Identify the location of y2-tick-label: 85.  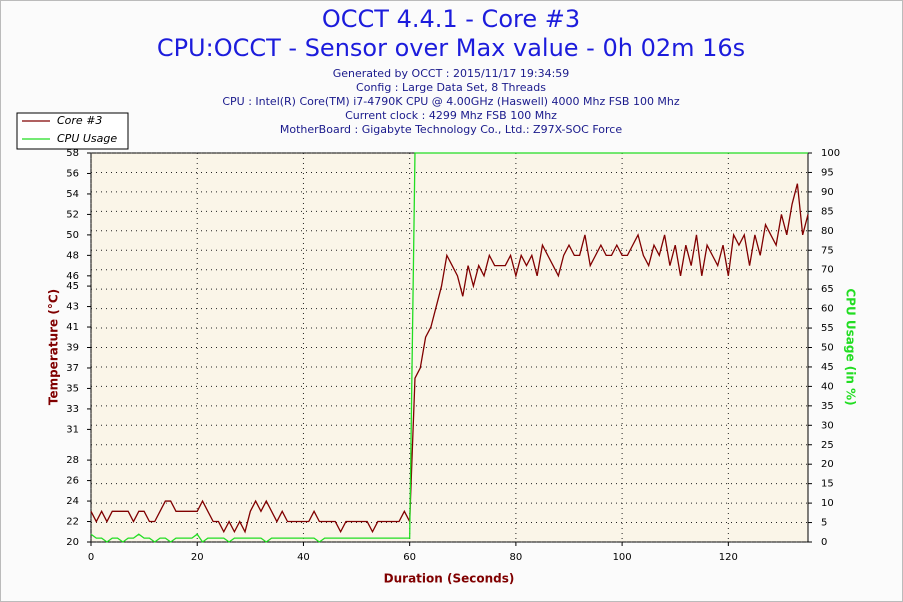
(827, 211).